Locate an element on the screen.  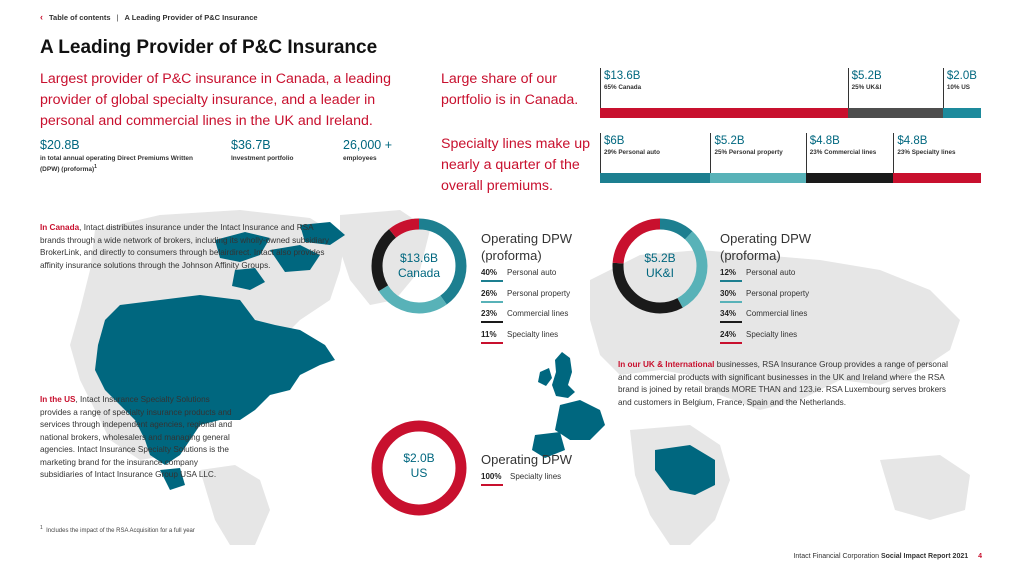
canada-legend-pct: 11% is located at coordinates (489, 334).